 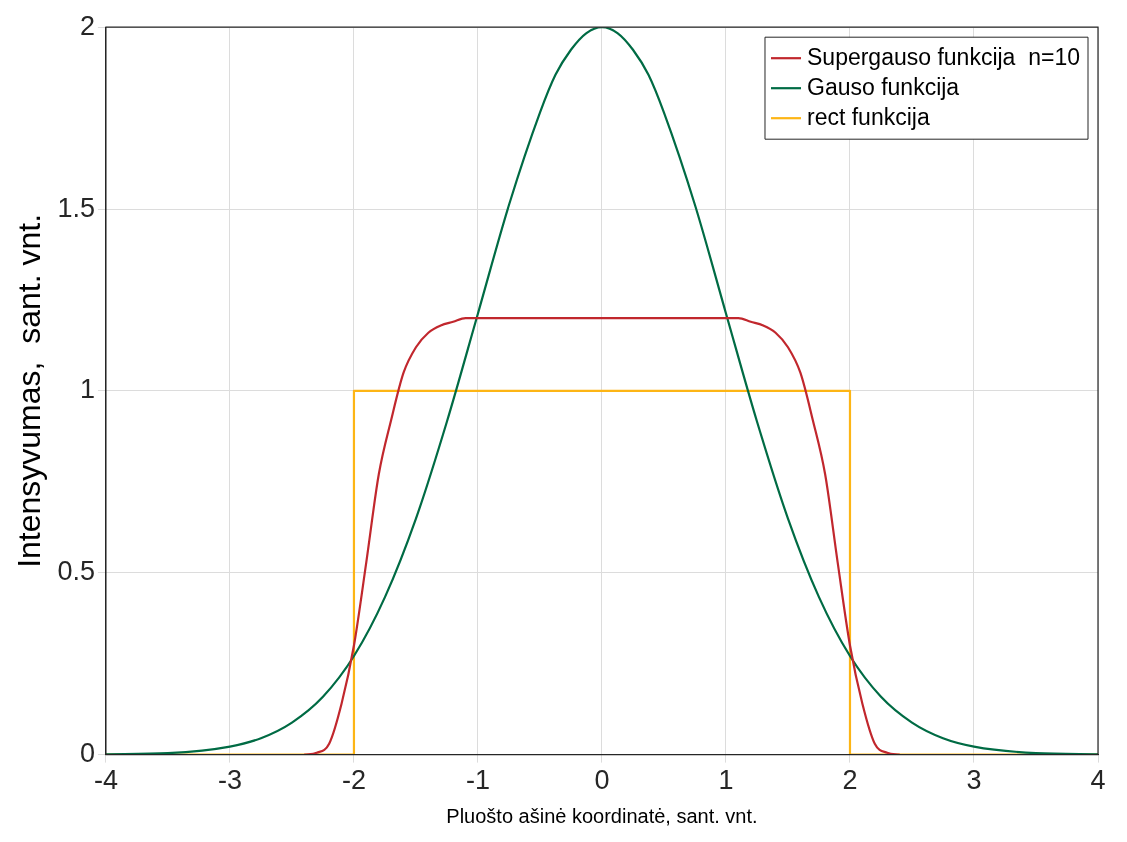 I want to click on x-tick-label: -3, so click(x=229, y=780).